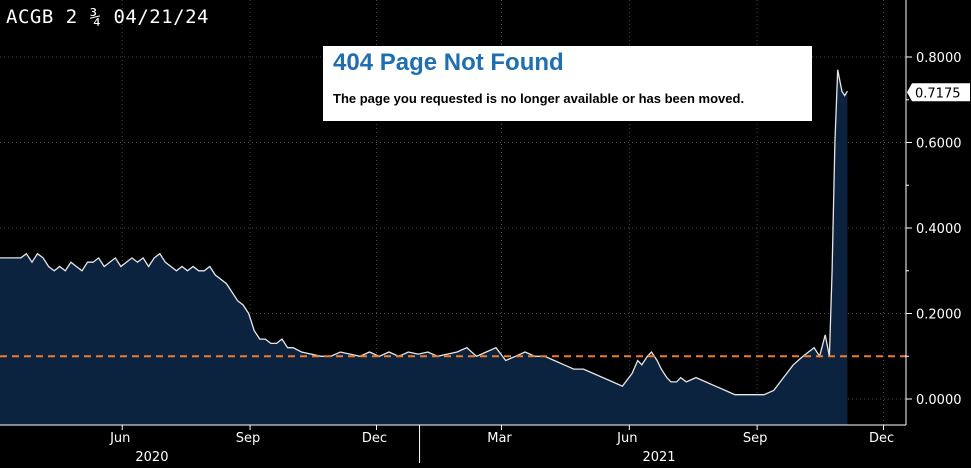 This screenshot has height=468, width=971. I want to click on last-value-label: 0.7175, so click(938, 93).